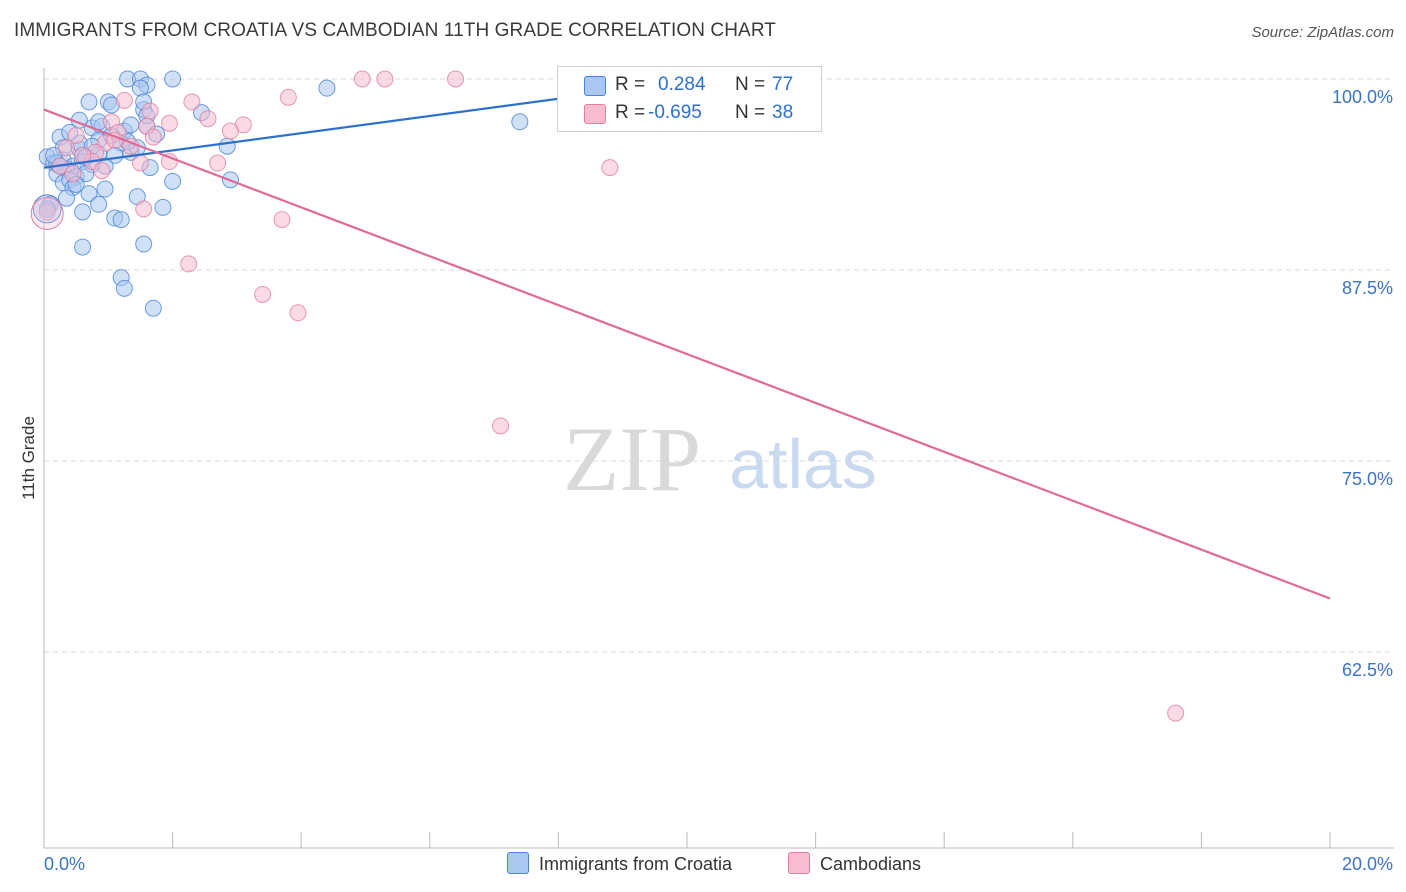  Describe the element at coordinates (64, 864) in the screenshot. I see `x-tick-label: 0.0%` at that location.